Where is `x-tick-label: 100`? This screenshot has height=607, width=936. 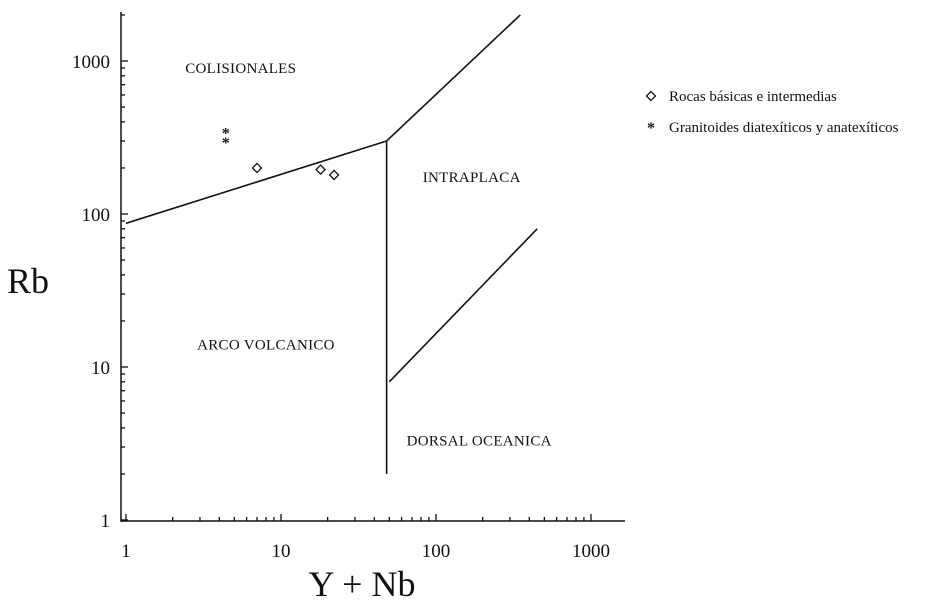 x-tick-label: 100 is located at coordinates (436, 551).